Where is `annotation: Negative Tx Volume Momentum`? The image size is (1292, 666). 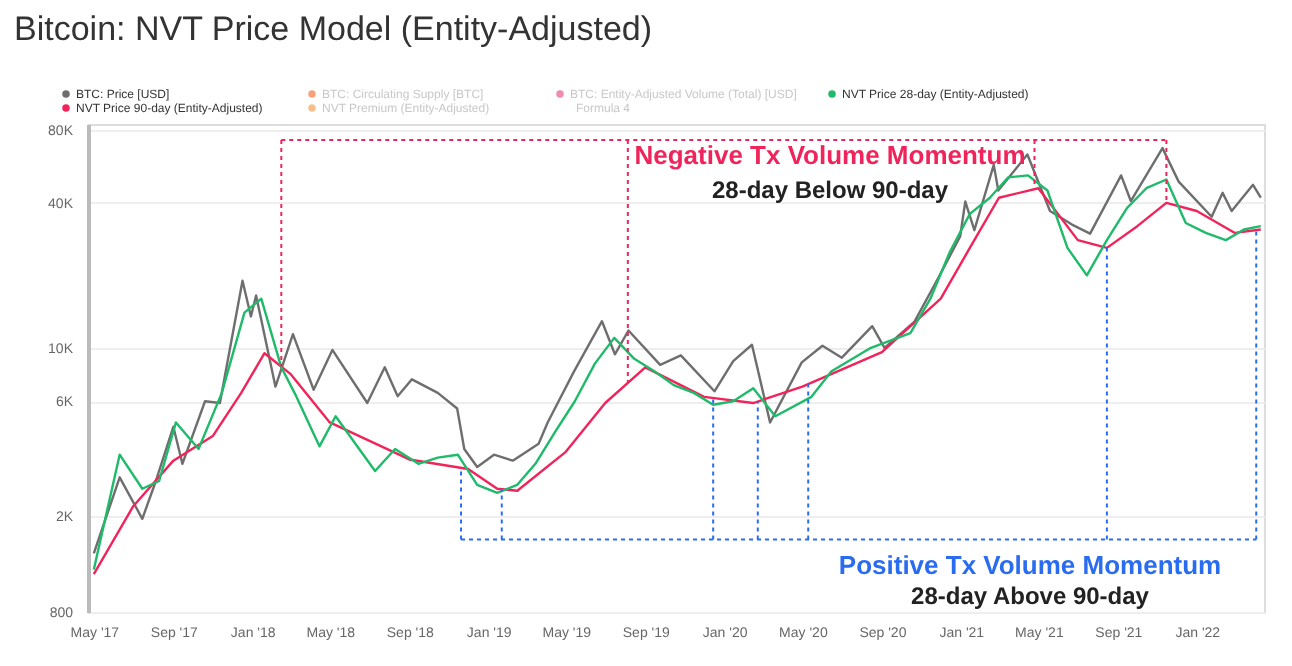 annotation: Negative Tx Volume Momentum is located at coordinates (830, 155).